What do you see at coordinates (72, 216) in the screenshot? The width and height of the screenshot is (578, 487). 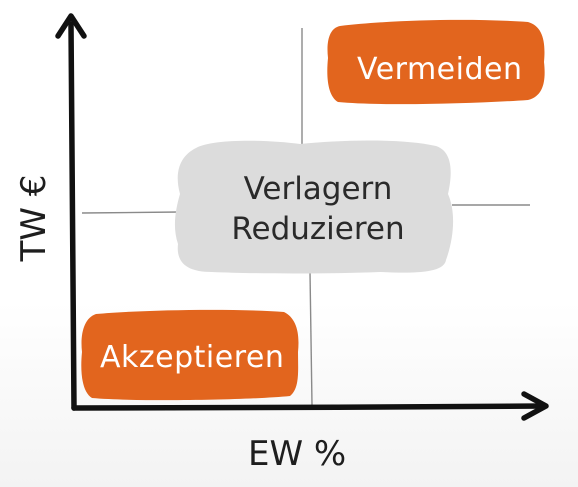 I see `y-axis-line` at bounding box center [72, 216].